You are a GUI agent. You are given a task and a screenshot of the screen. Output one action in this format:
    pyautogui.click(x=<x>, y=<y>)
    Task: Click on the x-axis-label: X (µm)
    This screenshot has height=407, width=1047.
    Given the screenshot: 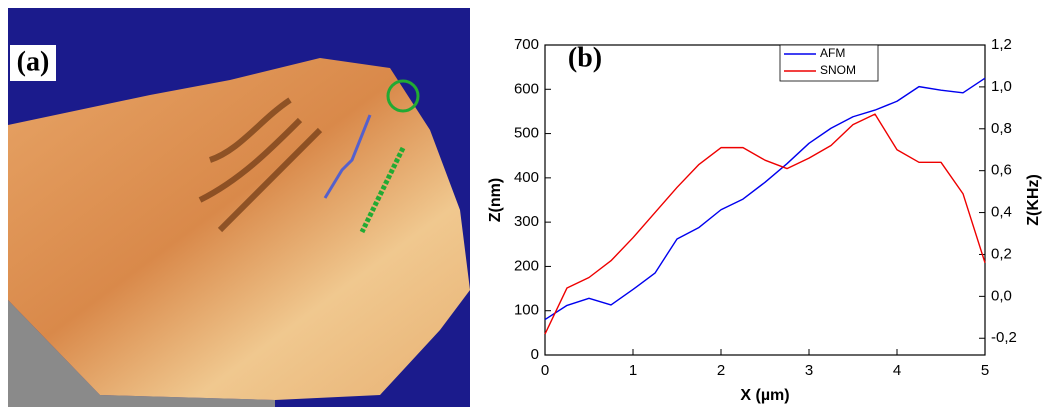 What is the action you would take?
    pyautogui.click(x=764, y=395)
    